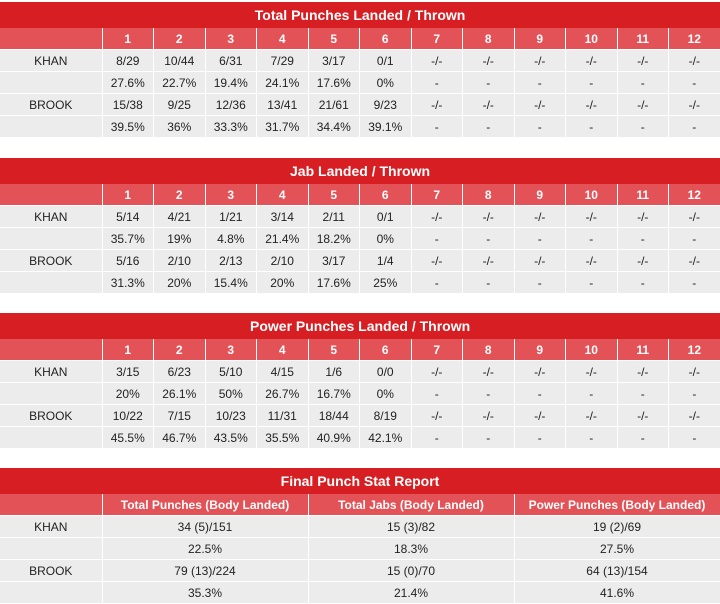  Describe the element at coordinates (128, 60) in the screenshot. I see `khan-landed-round-1: 8/29` at that location.